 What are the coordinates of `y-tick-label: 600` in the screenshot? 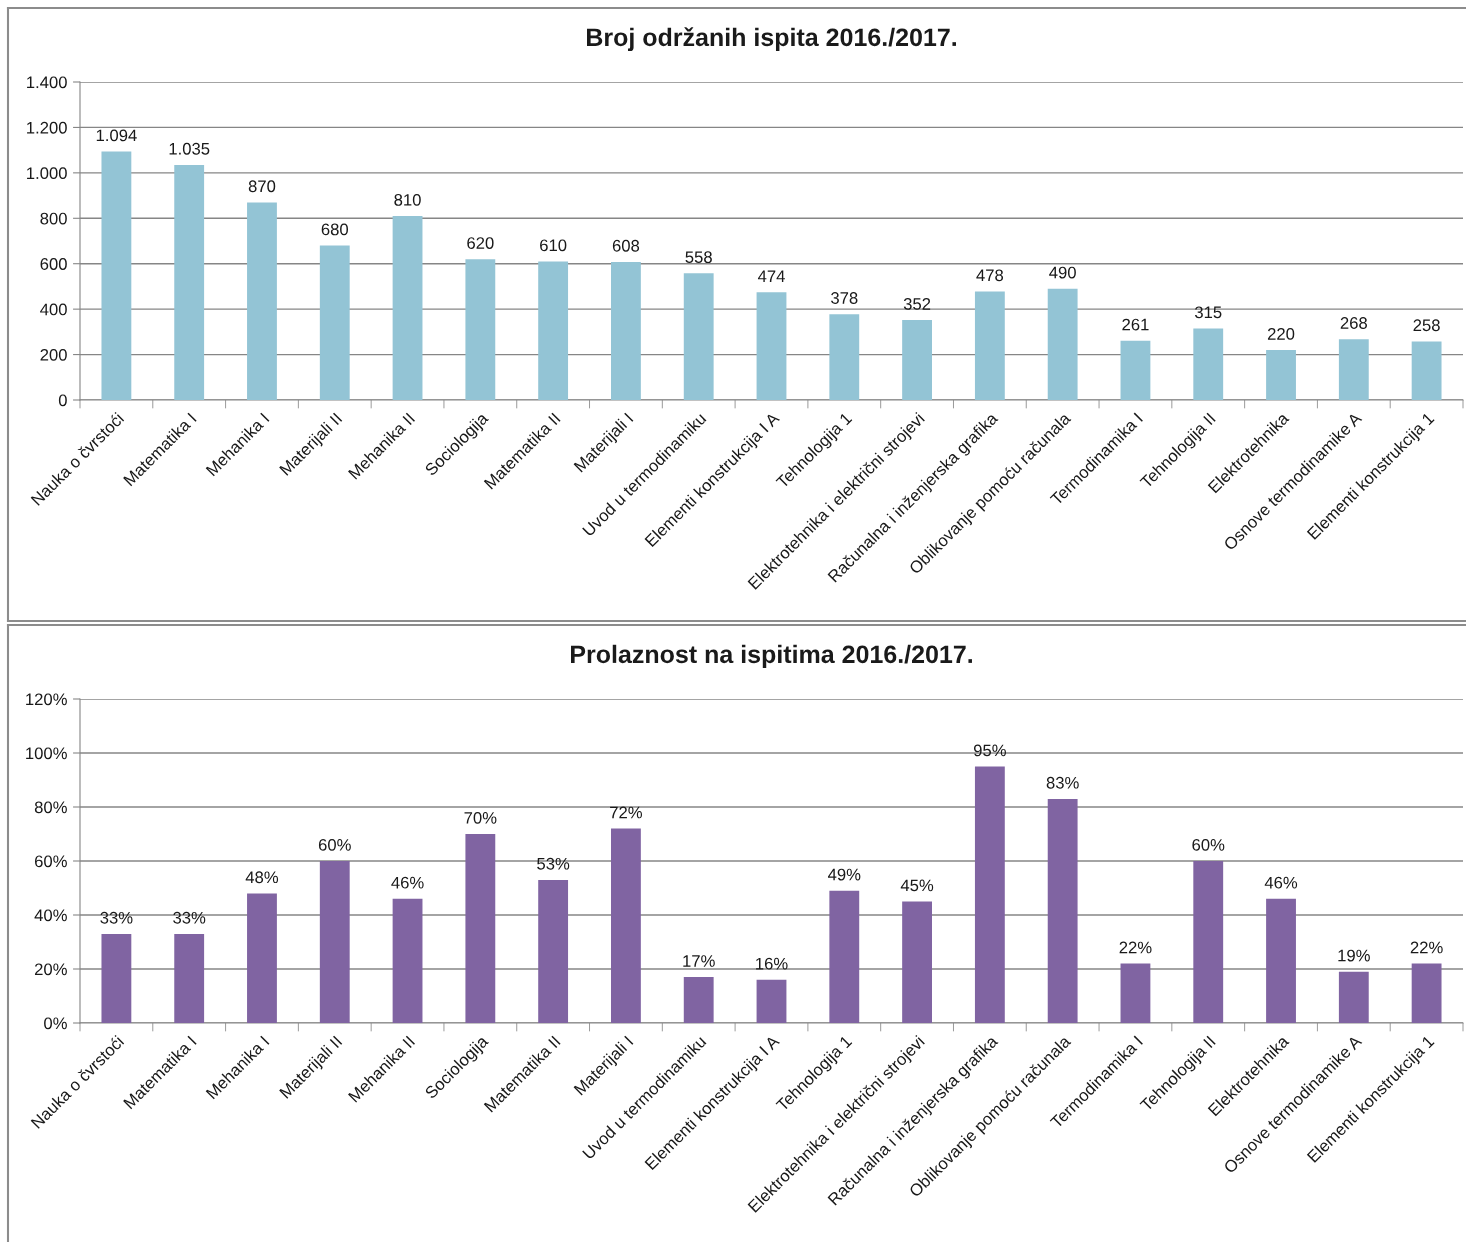 It's located at (53, 264).